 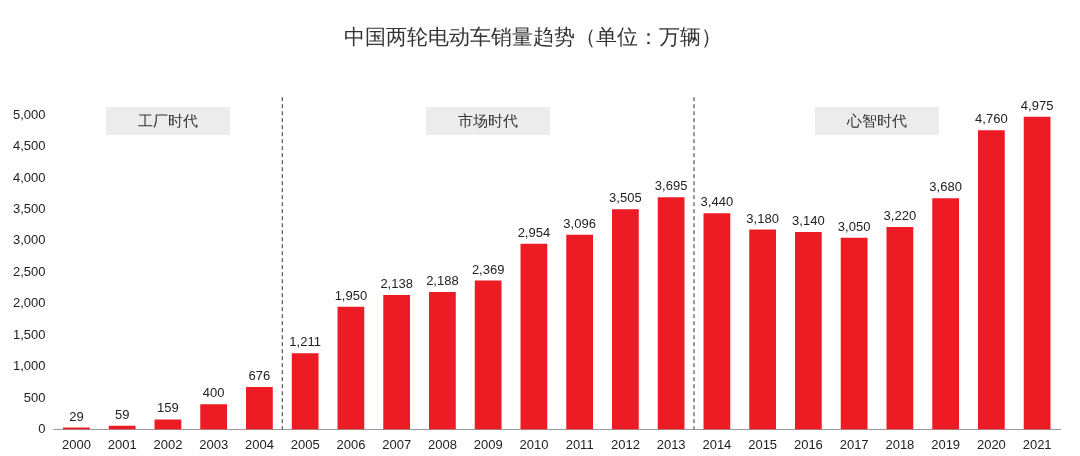 I want to click on y-tick-label: 2,000, so click(x=29, y=303).